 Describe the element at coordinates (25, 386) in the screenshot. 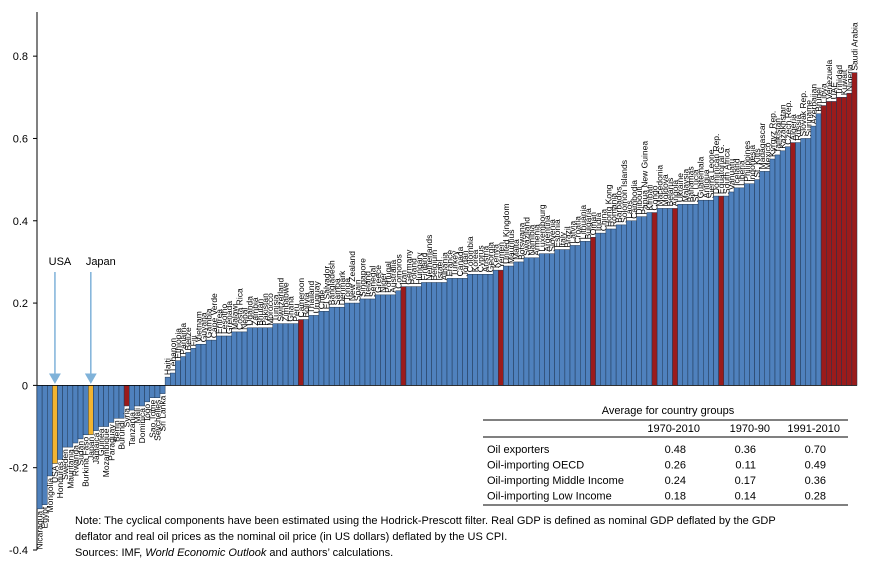

I see `y-tick-label: 0` at that location.